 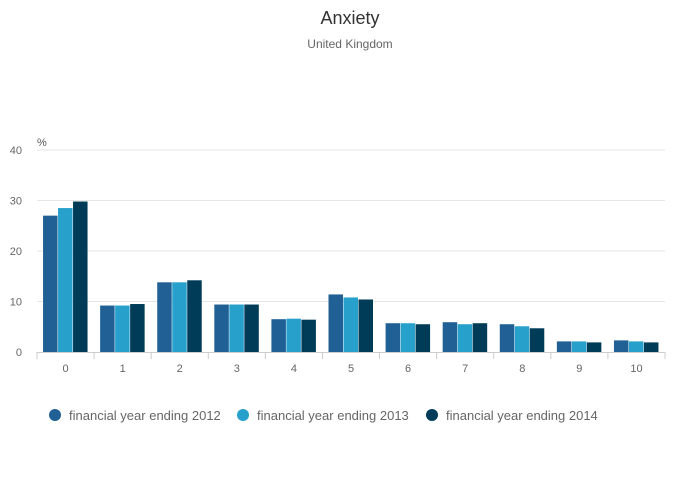 What do you see at coordinates (16, 202) in the screenshot?
I see `y-tick-label: 30` at bounding box center [16, 202].